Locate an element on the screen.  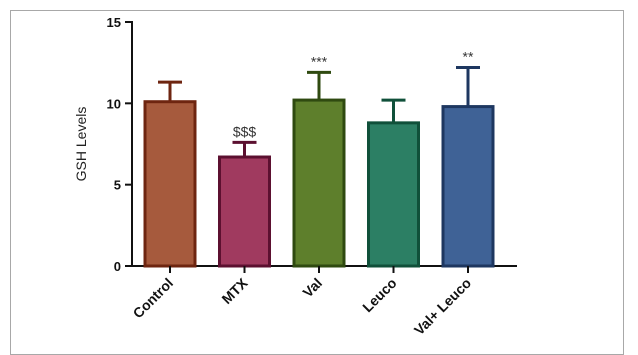
y-ticks: 0 5 10 15 is located at coordinates (119, 144).